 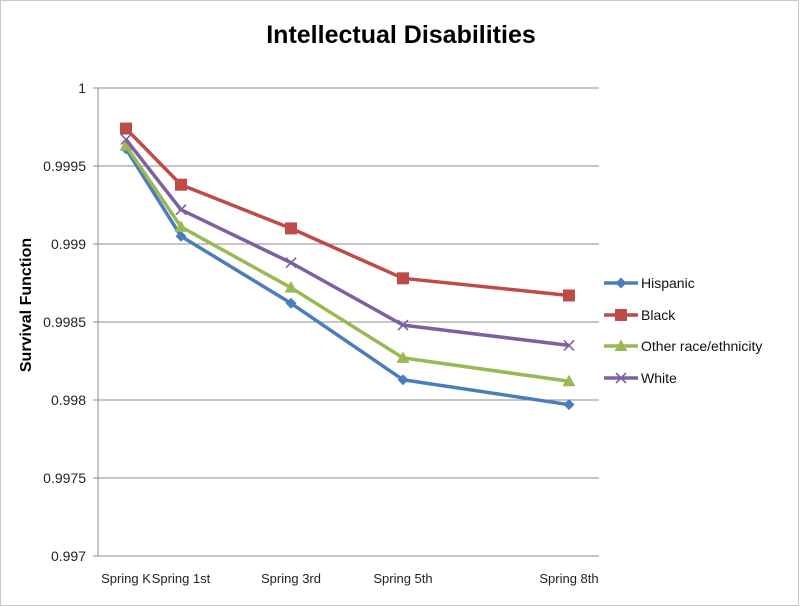 What do you see at coordinates (701, 346) in the screenshot?
I see `legend-label: Other race/ethnicity` at bounding box center [701, 346].